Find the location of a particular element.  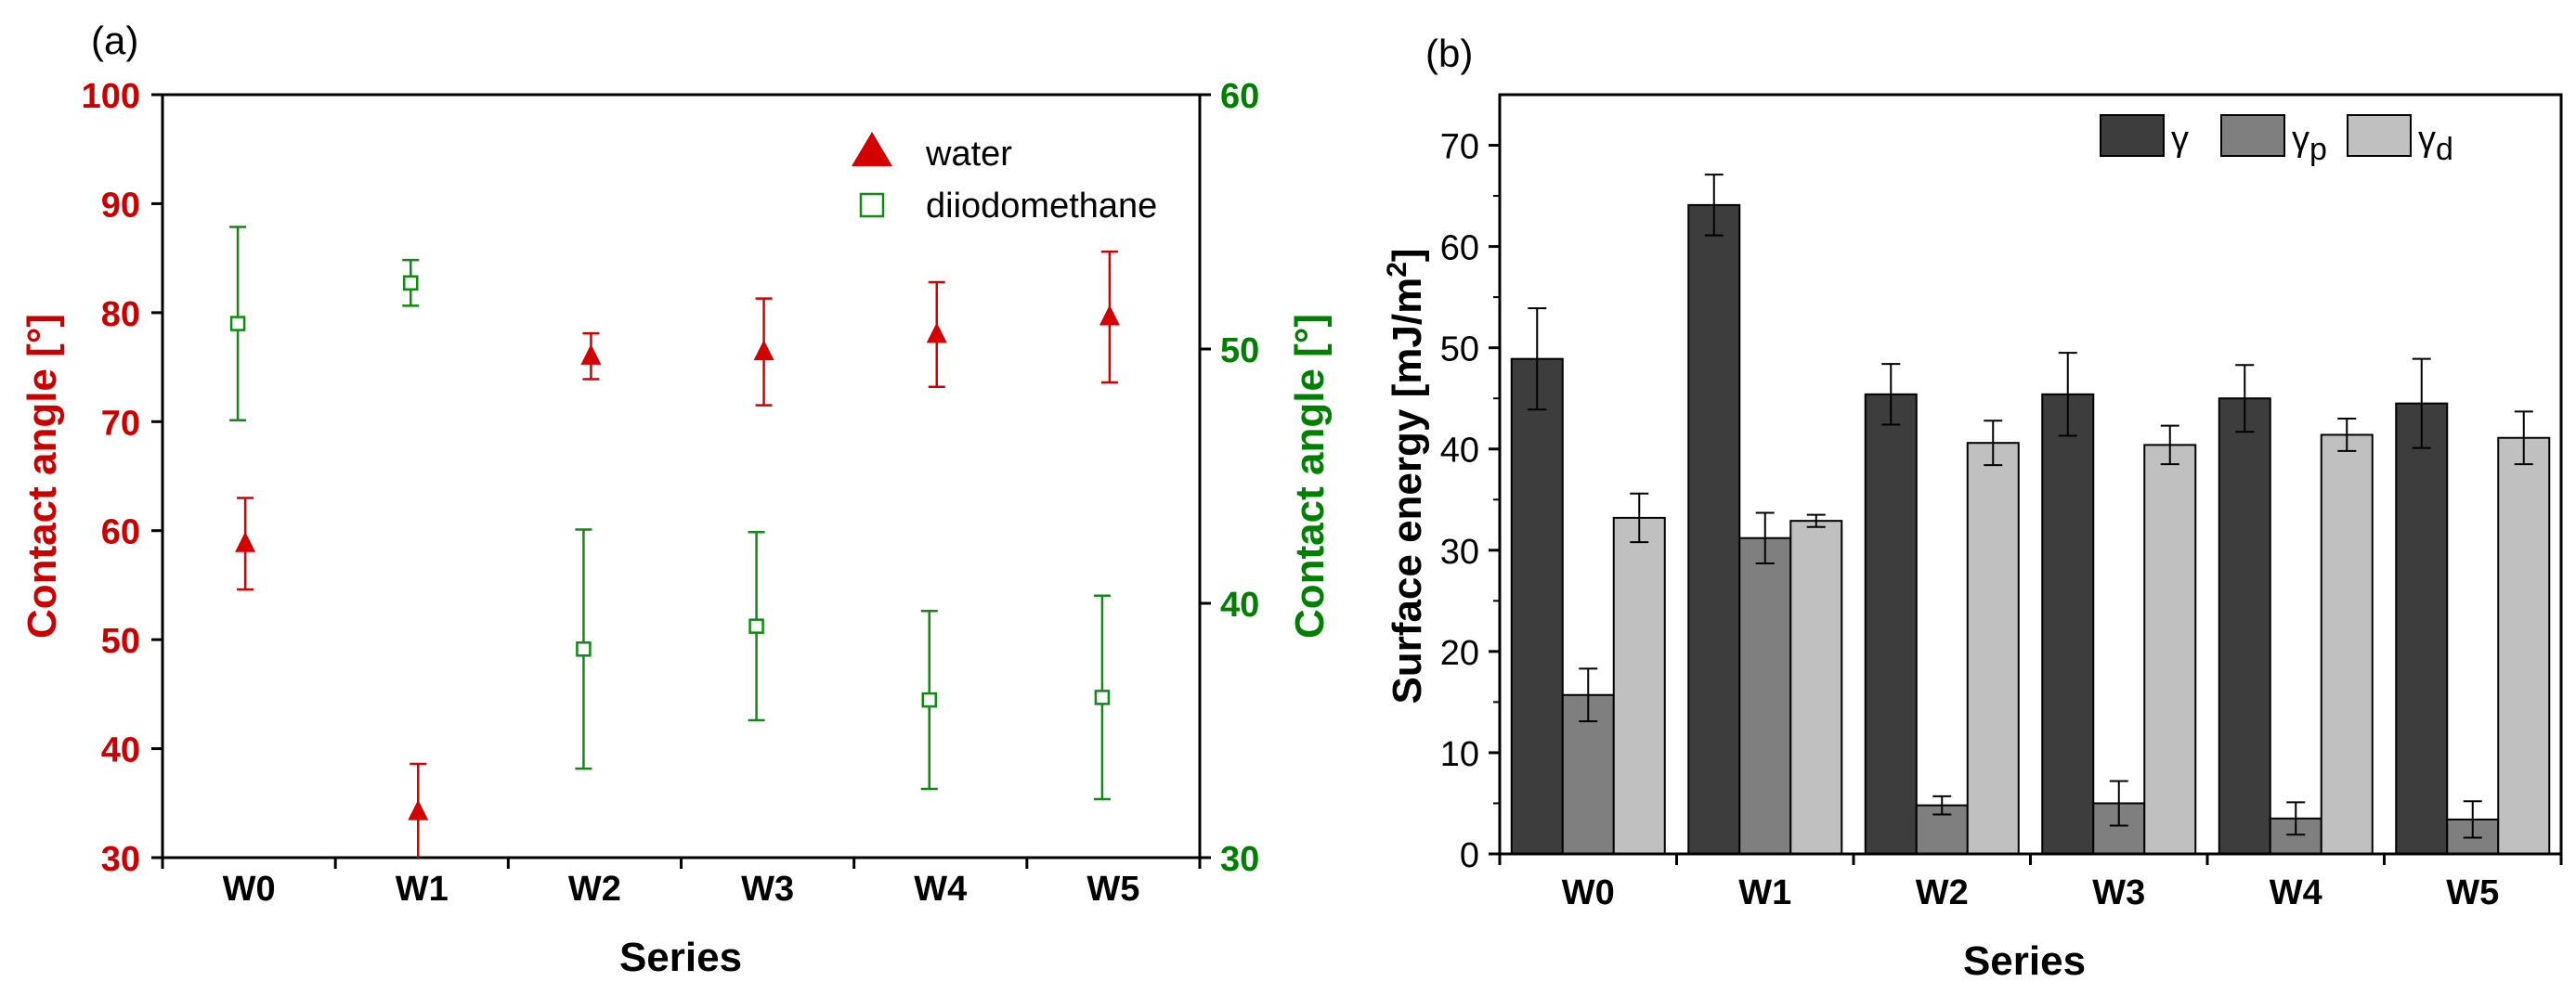

diiodomethane-point-w3 is located at coordinates (756, 626).